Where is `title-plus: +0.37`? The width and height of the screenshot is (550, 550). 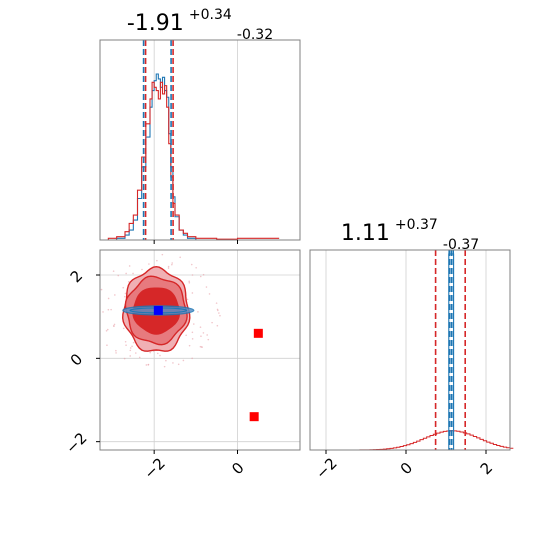 title-plus: +0.37 is located at coordinates (416, 225).